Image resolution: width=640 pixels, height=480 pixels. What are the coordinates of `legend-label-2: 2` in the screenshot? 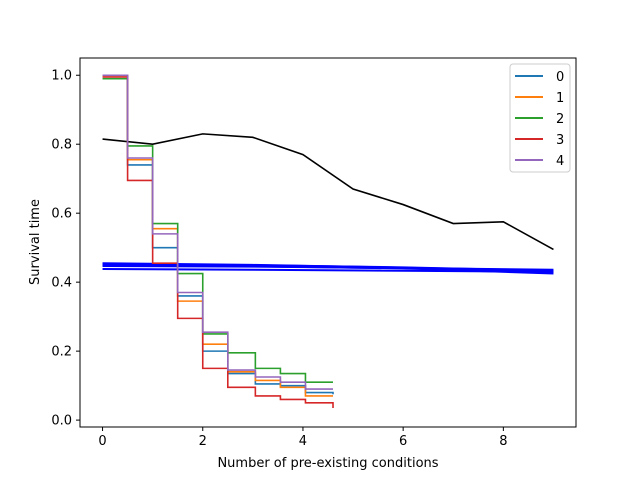 It's located at (560, 119).